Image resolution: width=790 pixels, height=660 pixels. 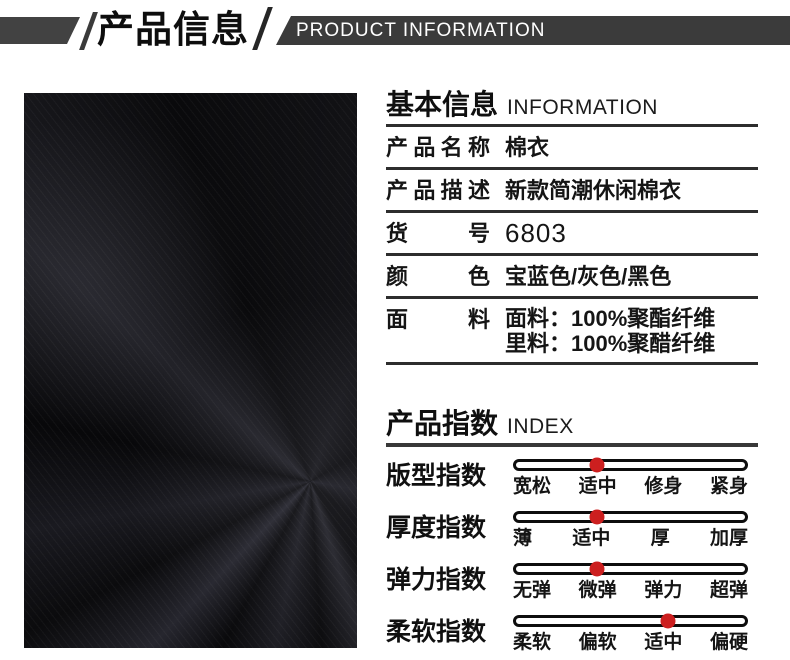 What do you see at coordinates (630, 539) in the screenshot?
I see `slider-options: 薄 适中 厚 加厚` at bounding box center [630, 539].